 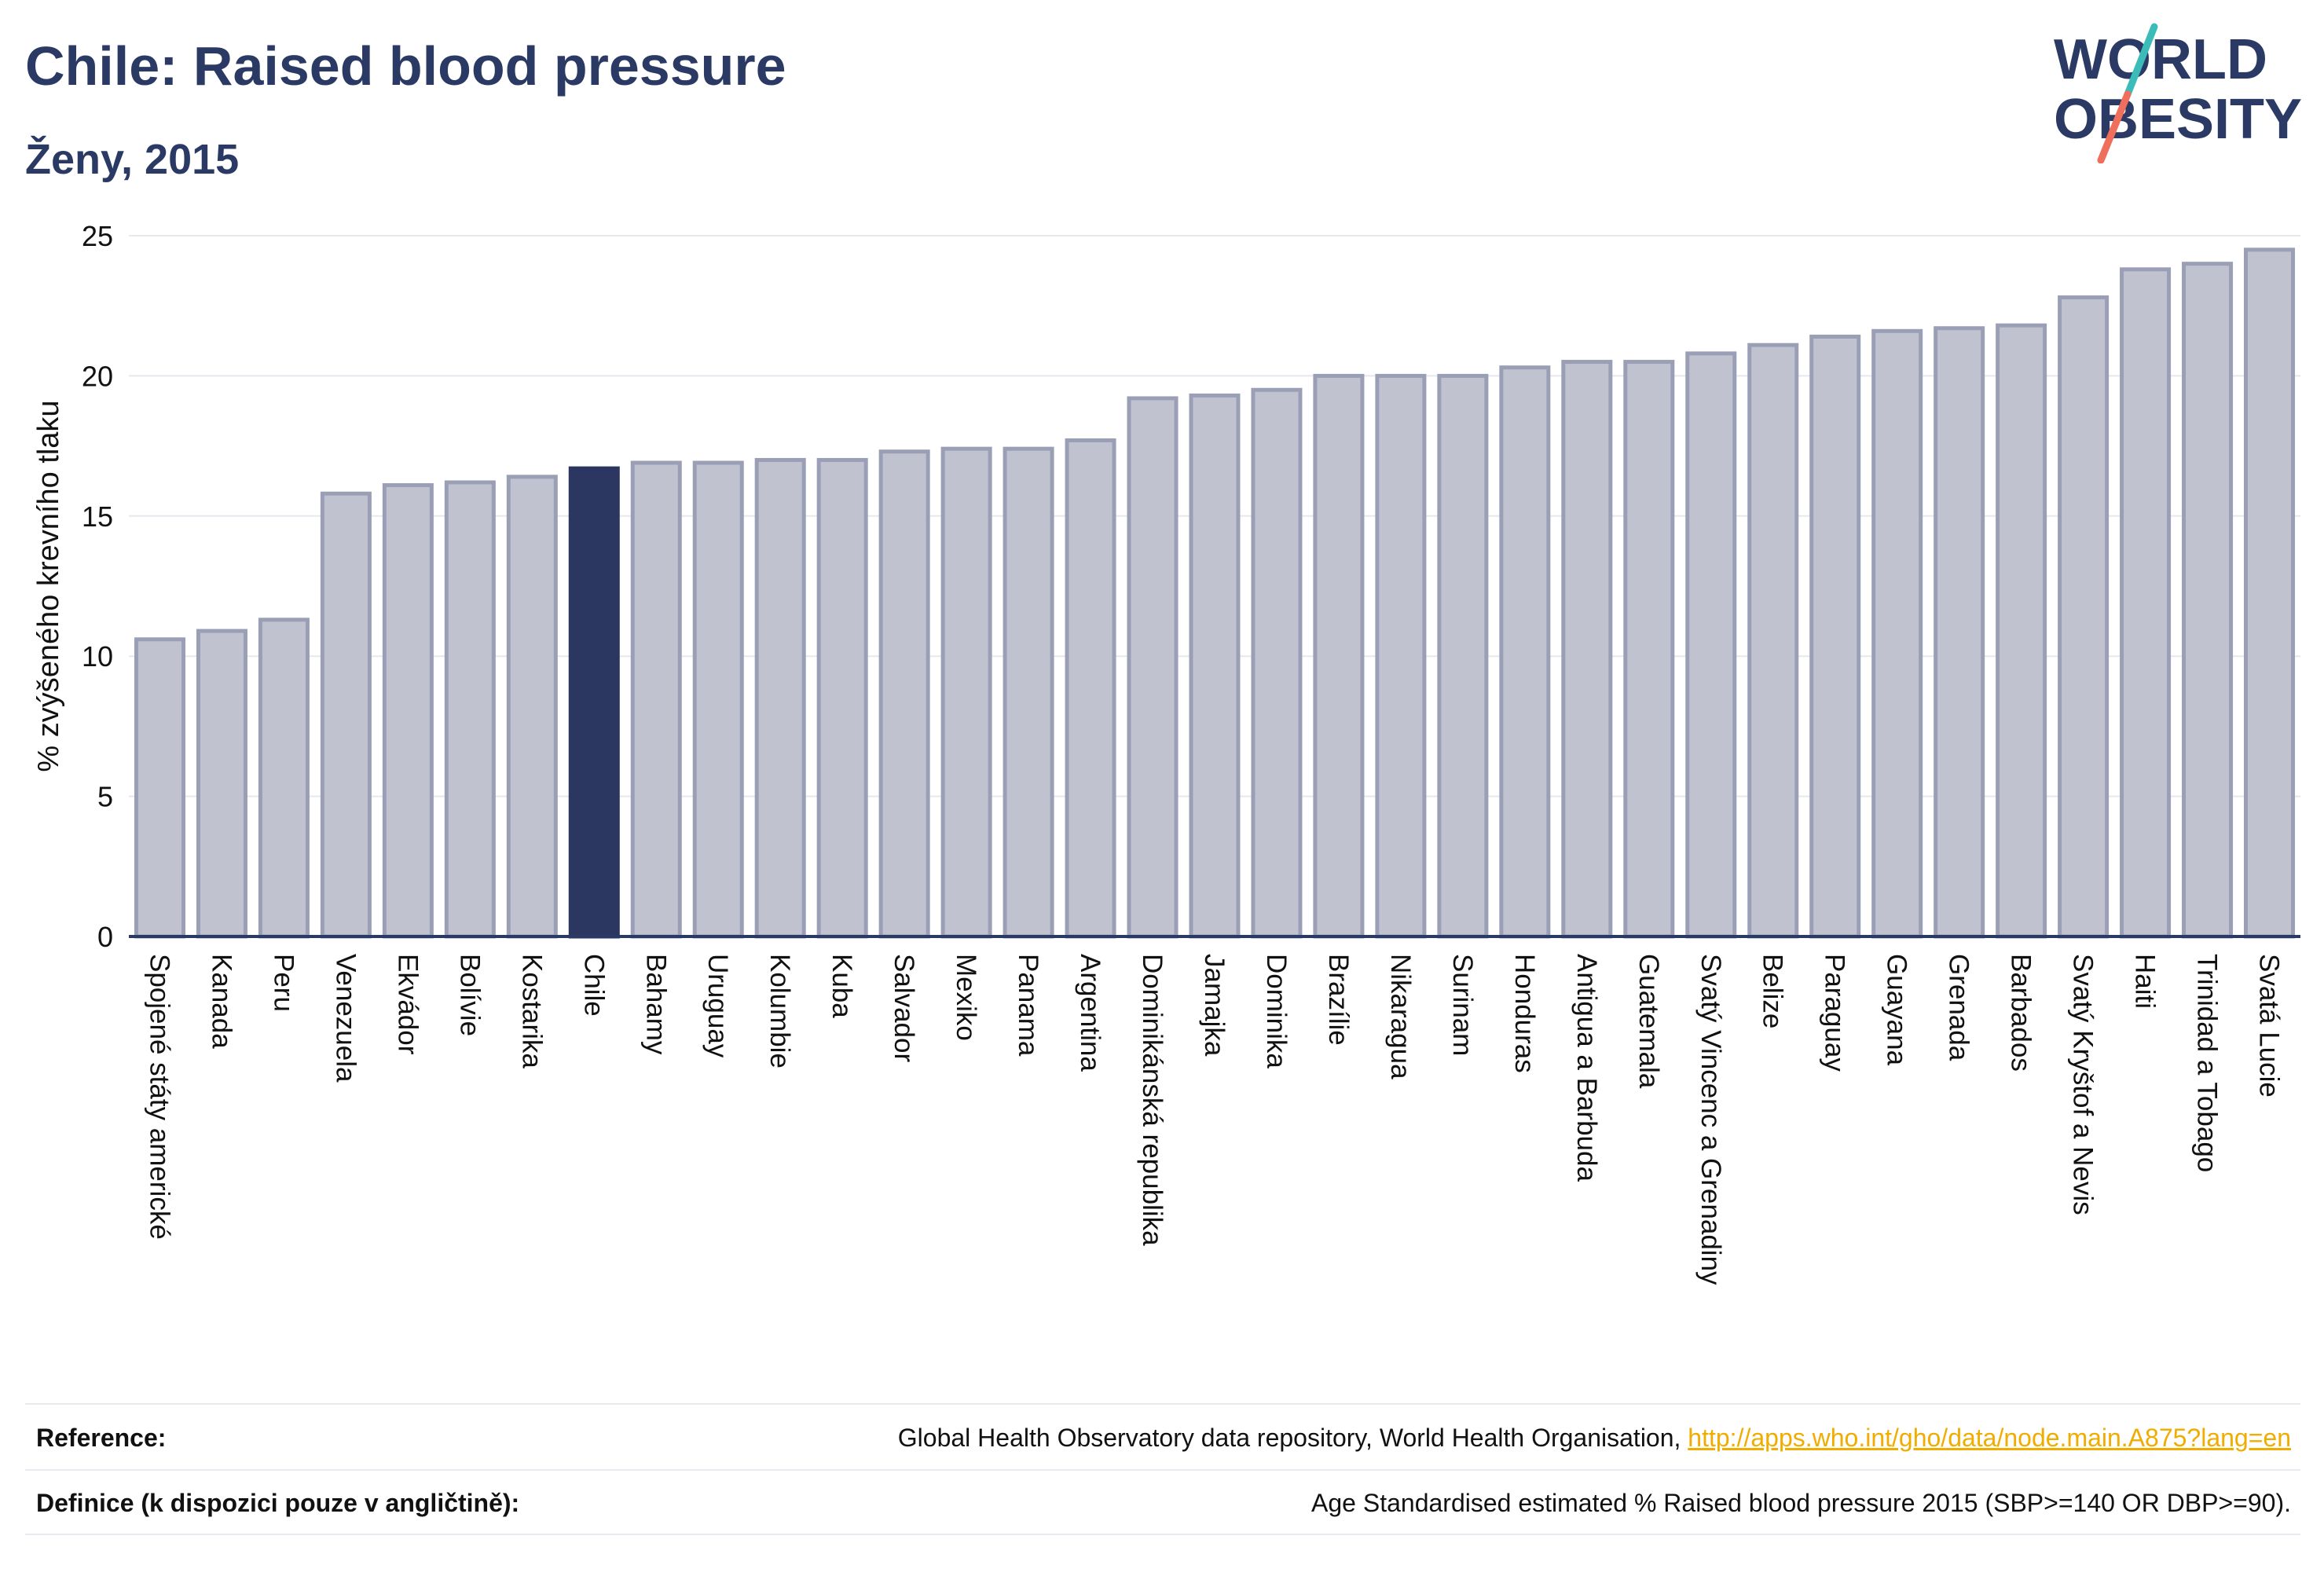 What do you see at coordinates (2146, 603) in the screenshot?
I see `bar-haiti` at bounding box center [2146, 603].